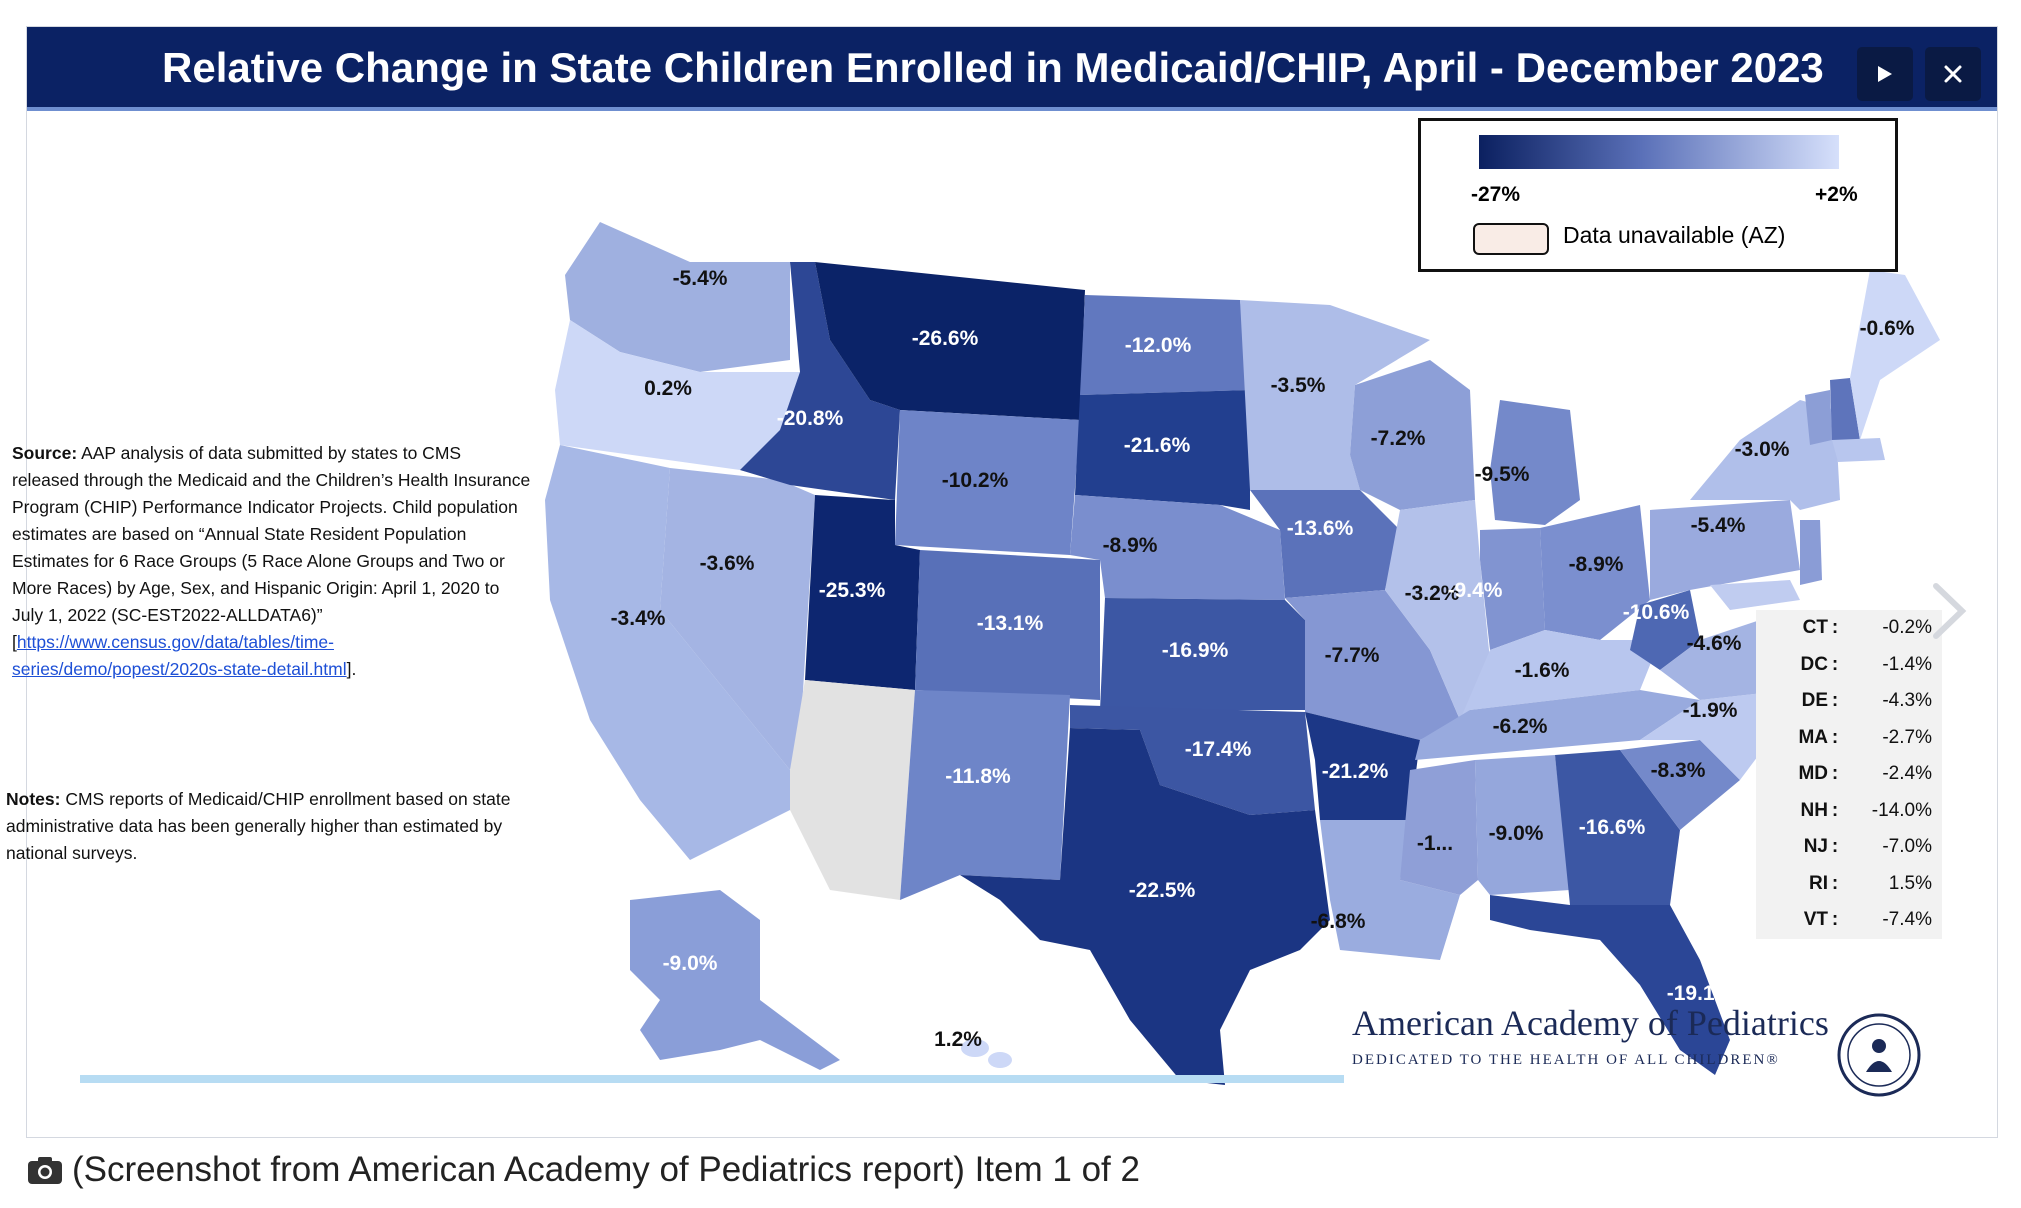 The image size is (2021, 1208). Describe the element at coordinates (1362, 766) in the screenshot. I see `state-ar` at that location.